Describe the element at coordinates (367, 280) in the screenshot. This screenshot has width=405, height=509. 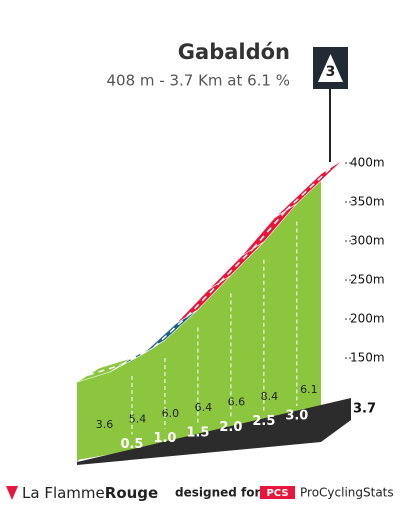
I see `y-tick-label: 250m` at that location.